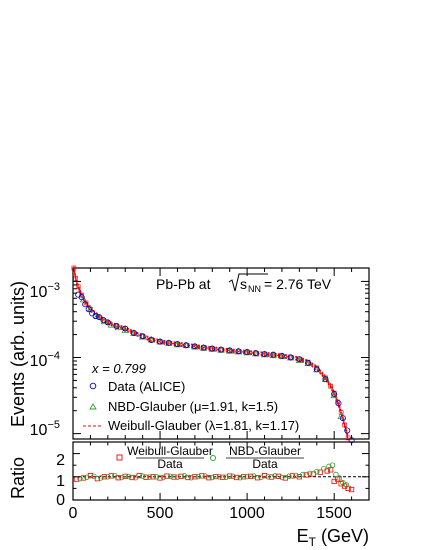 The width and height of the screenshot is (425, 550). I want to click on ratio-y-tick-label-0: 0, so click(60, 500).